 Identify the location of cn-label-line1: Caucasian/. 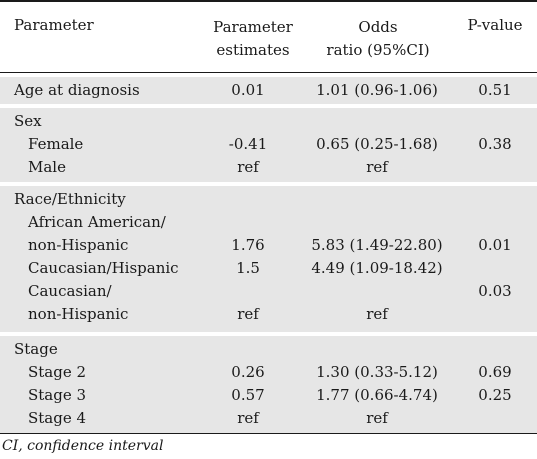
(70, 291).